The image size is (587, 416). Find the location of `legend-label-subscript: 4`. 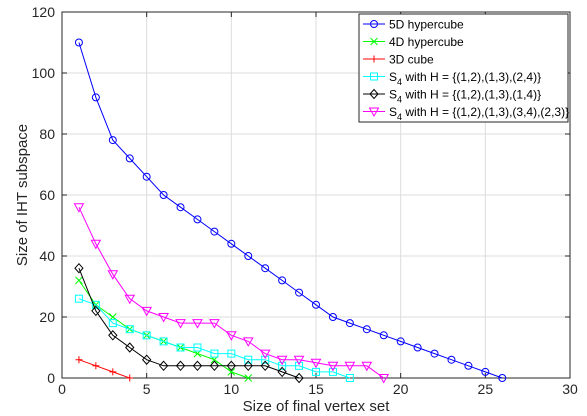

legend-label-subscript: 4 is located at coordinates (399, 100).